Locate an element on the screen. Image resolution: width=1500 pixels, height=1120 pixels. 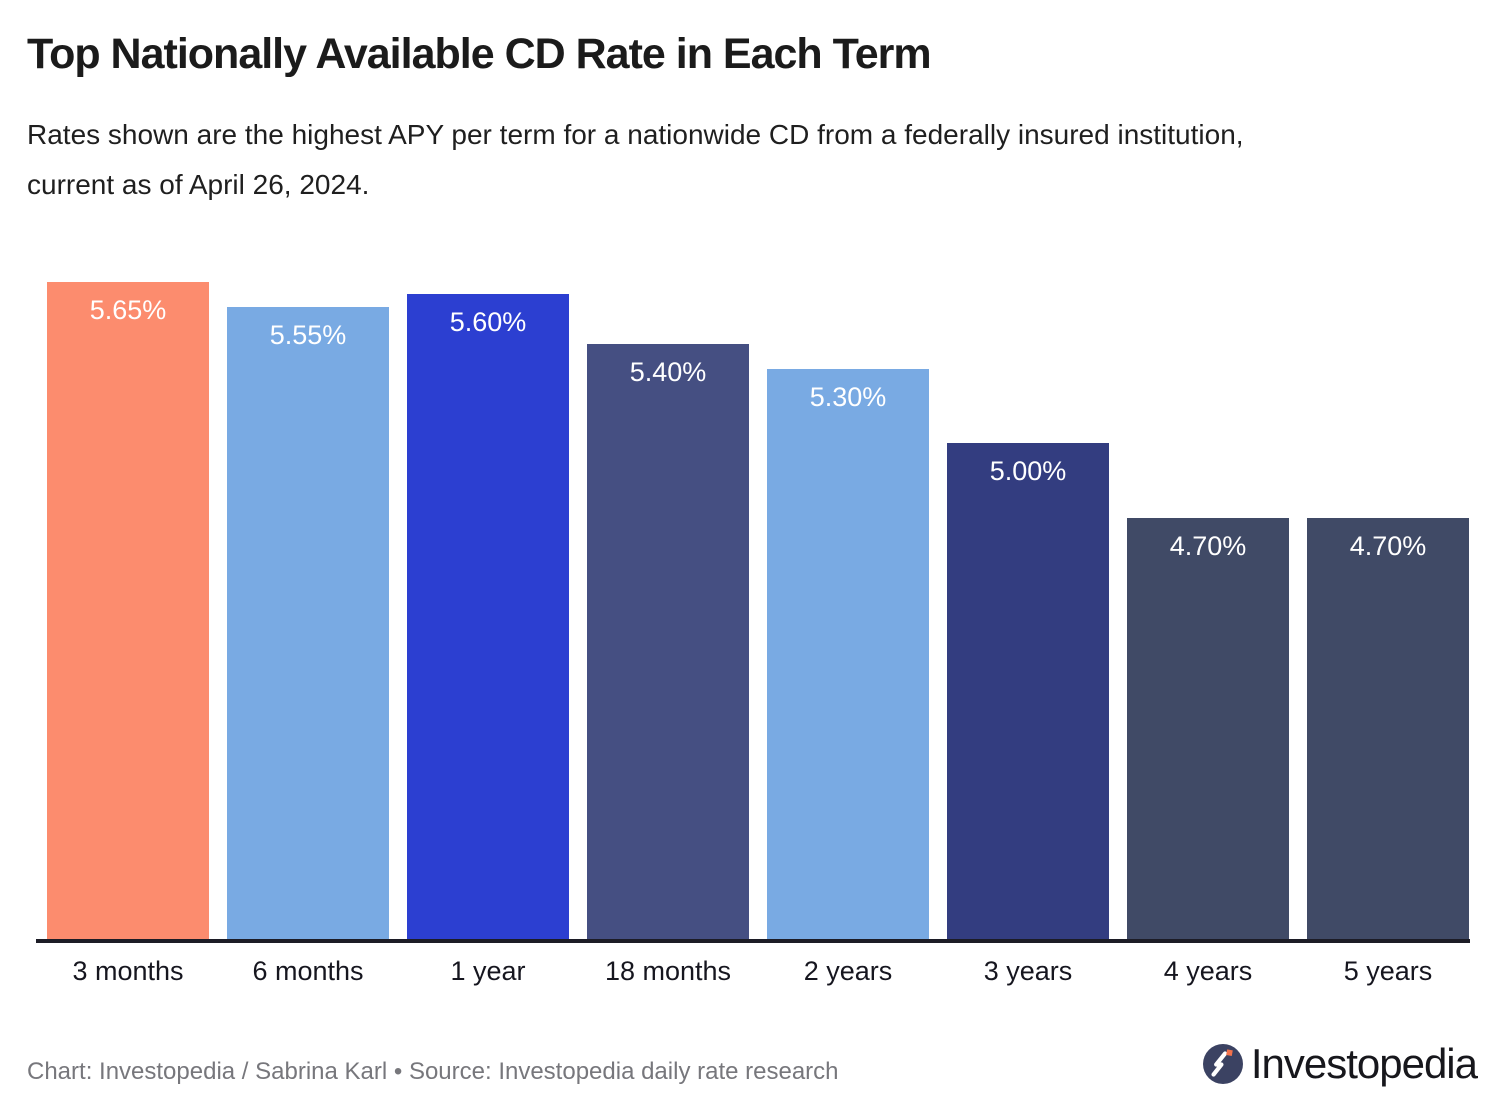
bar-value-label-1-year: 5.60% is located at coordinates (488, 322).